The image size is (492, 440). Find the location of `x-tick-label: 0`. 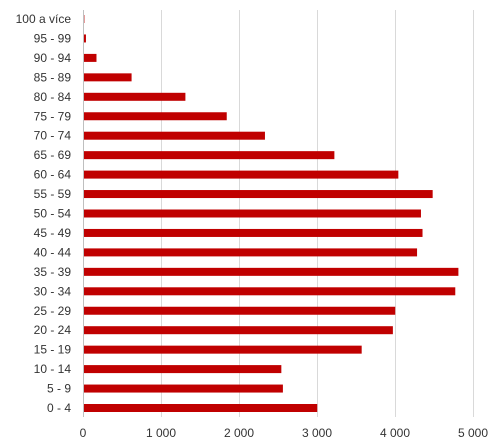

x-tick-label: 0 is located at coordinates (83, 433).